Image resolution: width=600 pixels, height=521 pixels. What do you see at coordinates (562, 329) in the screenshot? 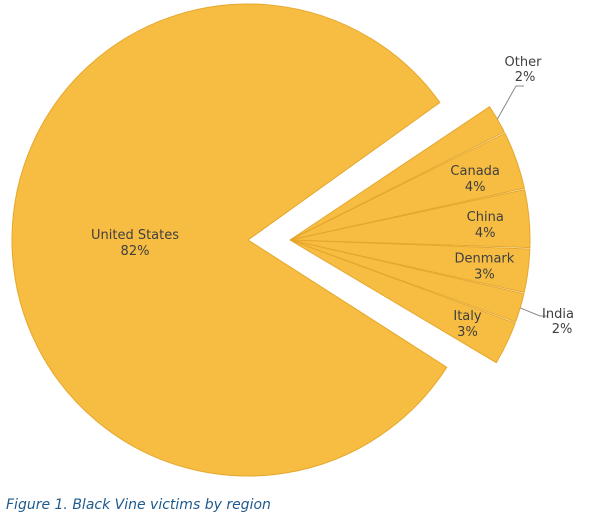
I see `slice-value-india: 2%` at bounding box center [562, 329].